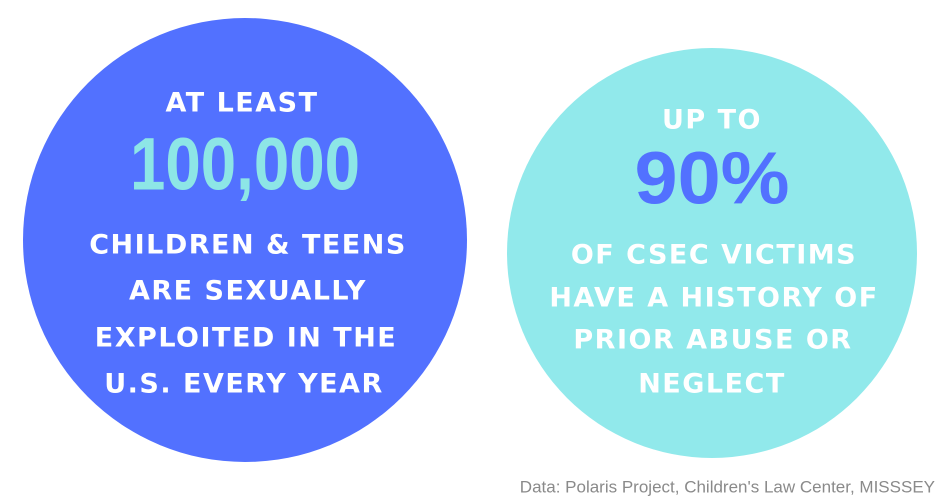 Image resolution: width=941 pixels, height=500 pixels. I want to click on line: CHILDREN & TEENS, so click(248, 245).